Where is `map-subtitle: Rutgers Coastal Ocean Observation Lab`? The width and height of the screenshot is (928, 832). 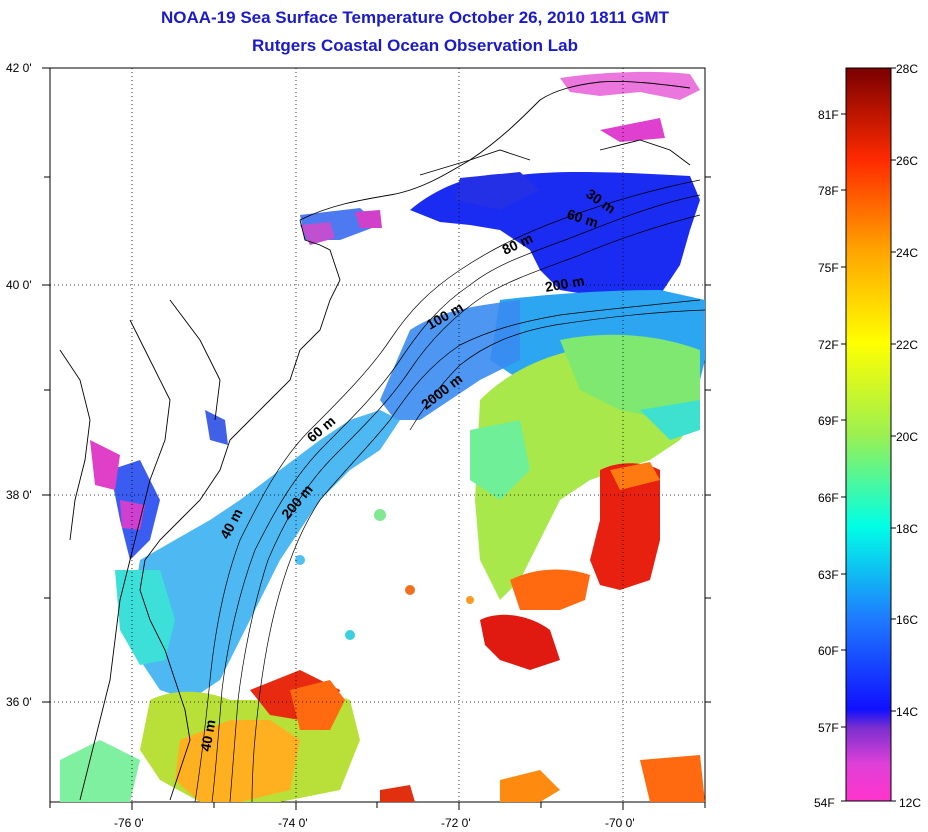 map-subtitle: Rutgers Coastal Ocean Observation Lab is located at coordinates (415, 45).